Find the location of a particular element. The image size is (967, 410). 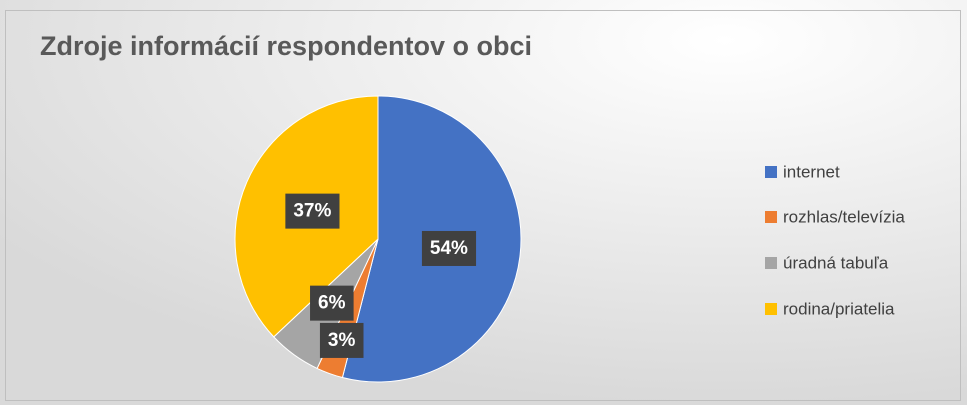

data-label: 3% is located at coordinates (342, 340).